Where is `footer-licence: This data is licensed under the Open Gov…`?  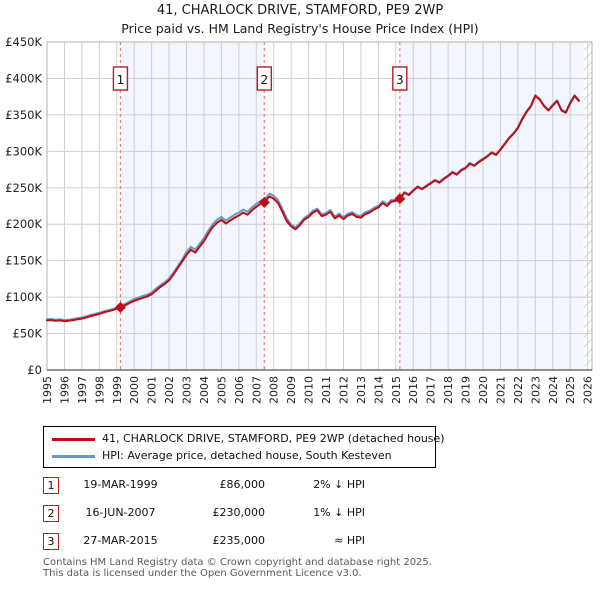
footer-licence: This data is licensed under the Open Gov… is located at coordinates (202, 573).